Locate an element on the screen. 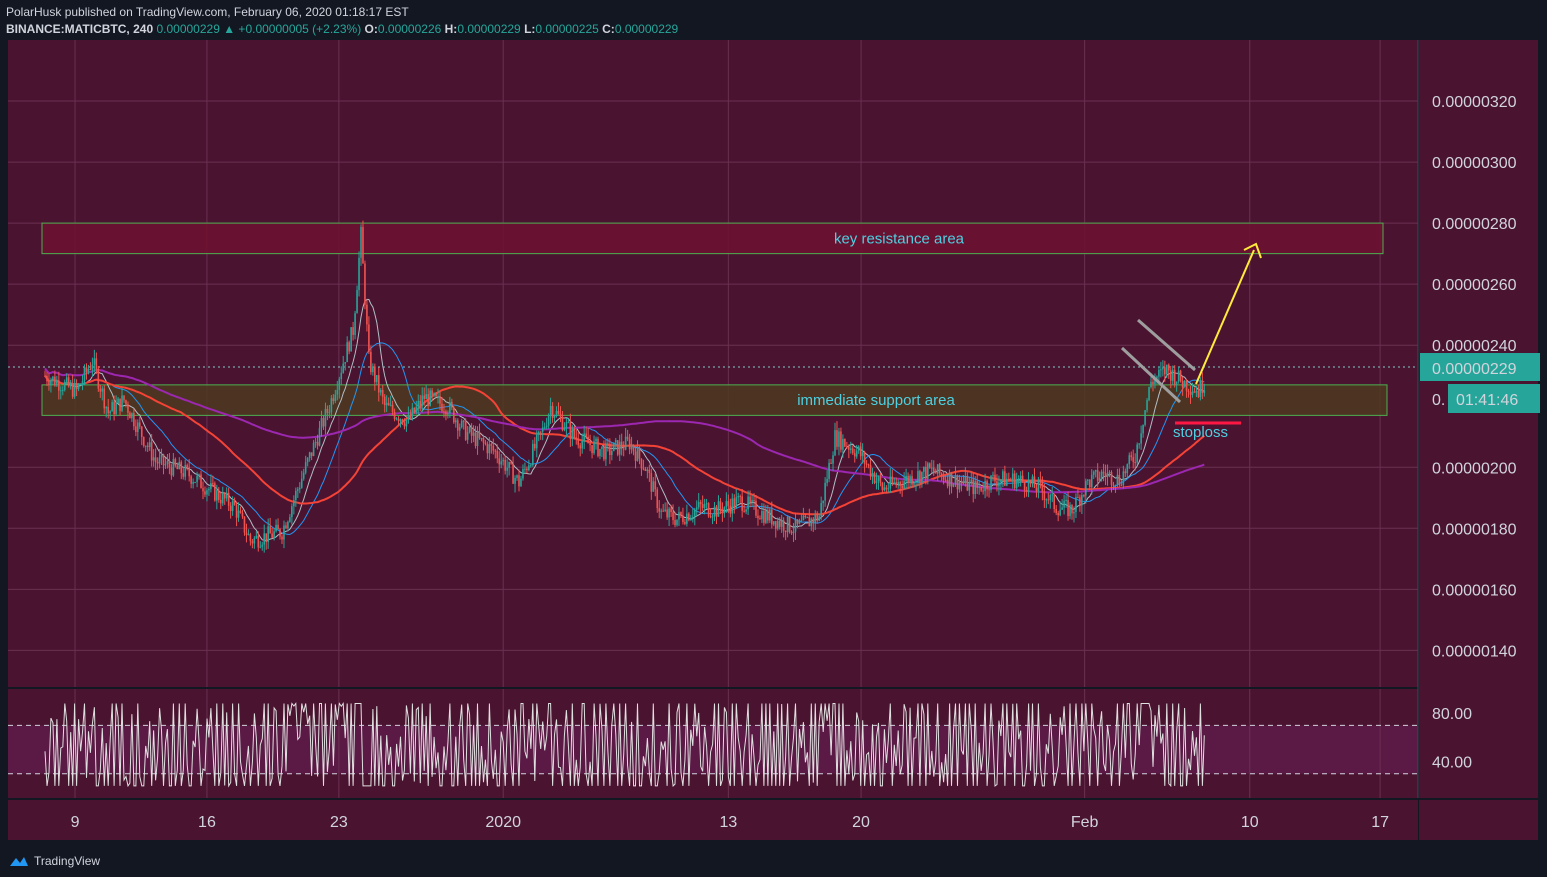  rsi-axis: 80.00 40.00 is located at coordinates (1452, 738).